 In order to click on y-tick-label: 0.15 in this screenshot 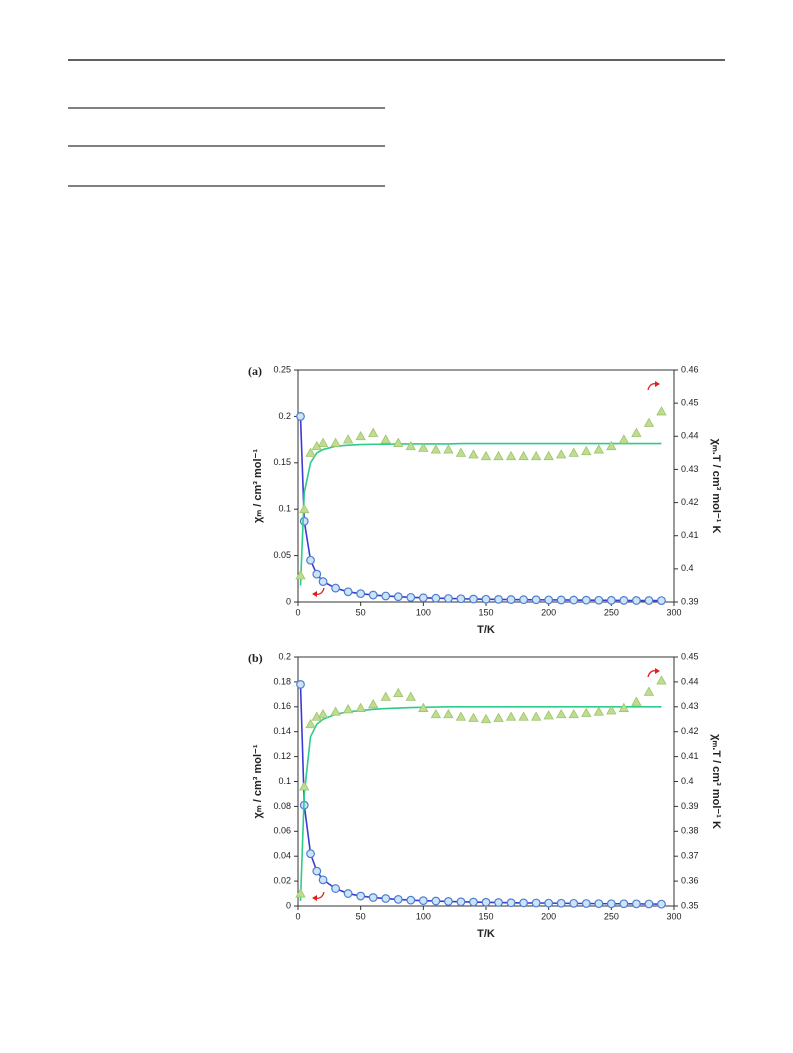, I will do `click(282, 462)`.